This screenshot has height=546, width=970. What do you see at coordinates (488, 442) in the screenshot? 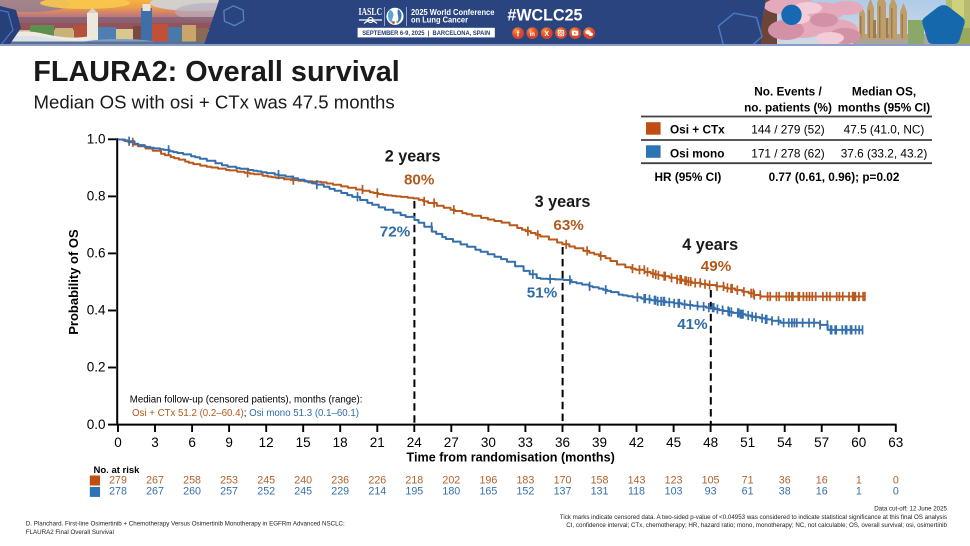
I see `svg-text: 30` at bounding box center [488, 442].